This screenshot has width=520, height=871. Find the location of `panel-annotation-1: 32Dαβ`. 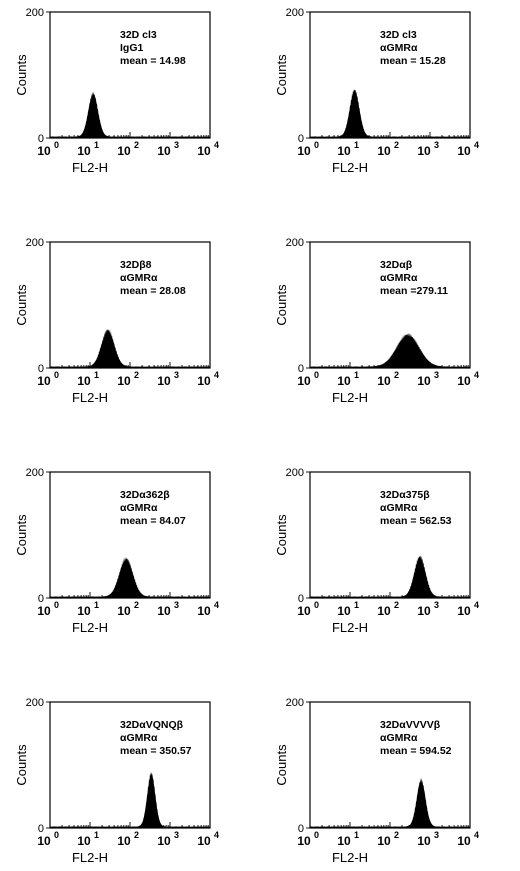

panel-annotation-1: 32Dαβ is located at coordinates (396, 265).